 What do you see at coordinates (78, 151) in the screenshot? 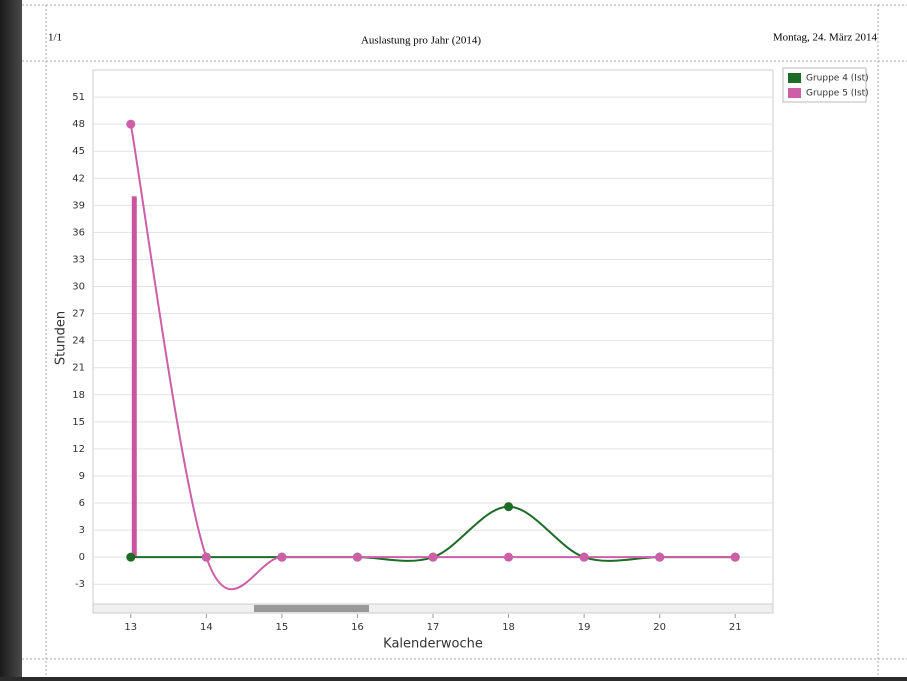
I see `y-tick-label: 45` at bounding box center [78, 151].